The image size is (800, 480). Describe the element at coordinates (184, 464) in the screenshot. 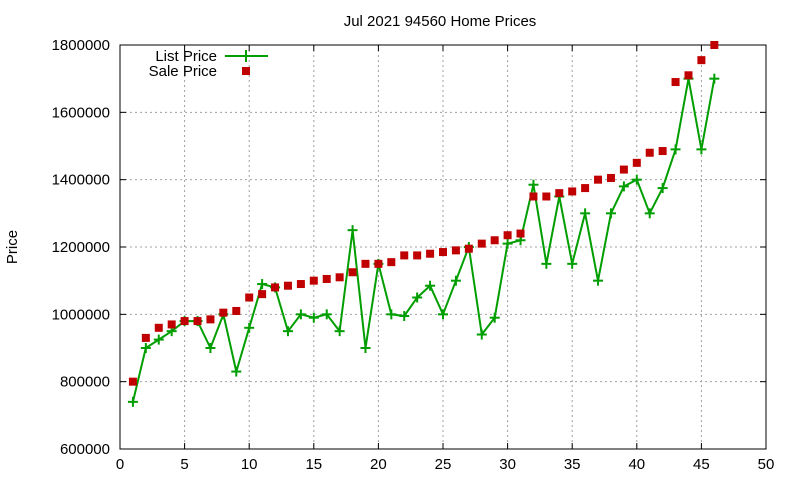

I see `x-tick-label: 5` at that location.